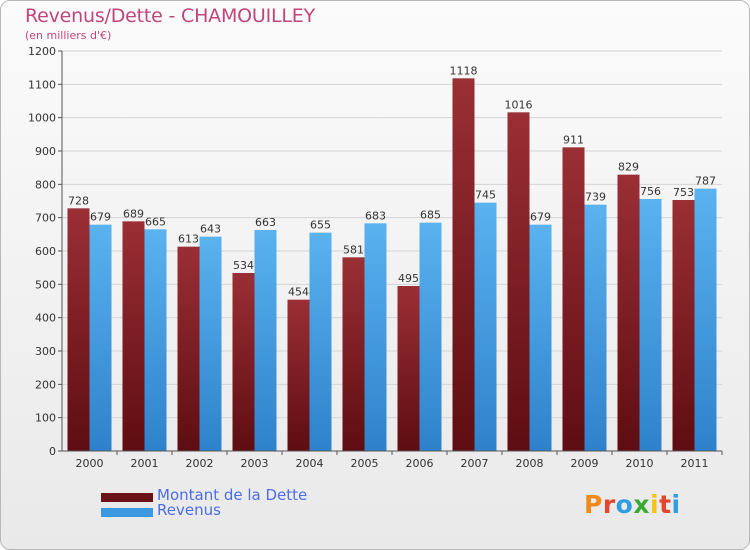 This screenshot has width=750, height=550. I want to click on logo-letter: x, so click(641, 504).